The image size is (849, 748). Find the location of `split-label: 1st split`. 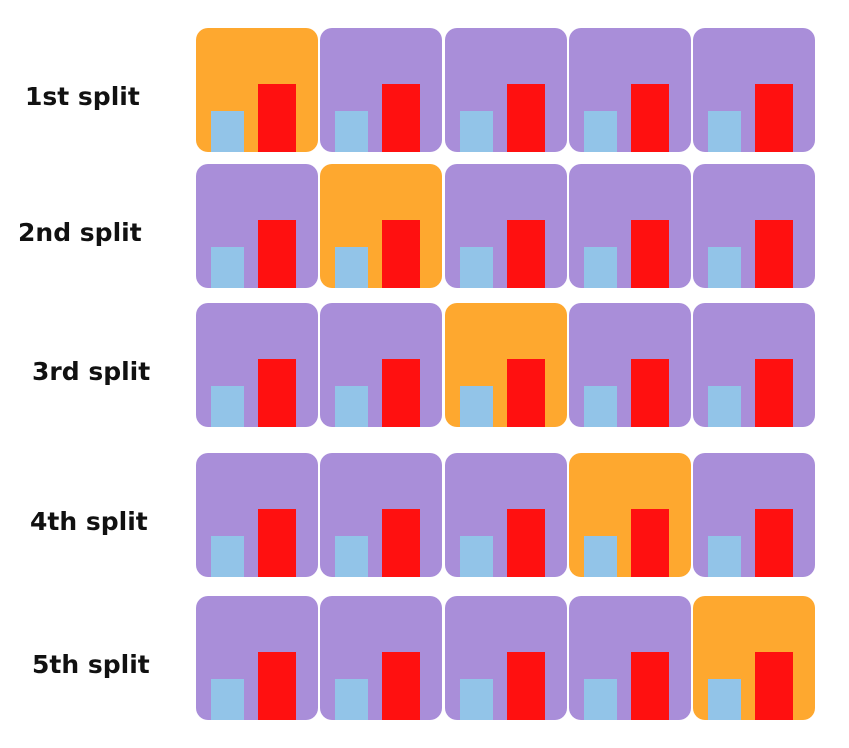

split-label: 1st split is located at coordinates (82, 96).